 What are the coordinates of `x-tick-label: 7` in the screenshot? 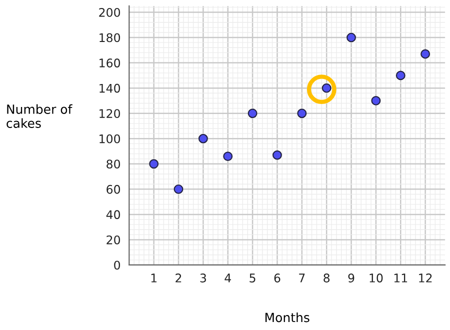 It's located at (302, 278).